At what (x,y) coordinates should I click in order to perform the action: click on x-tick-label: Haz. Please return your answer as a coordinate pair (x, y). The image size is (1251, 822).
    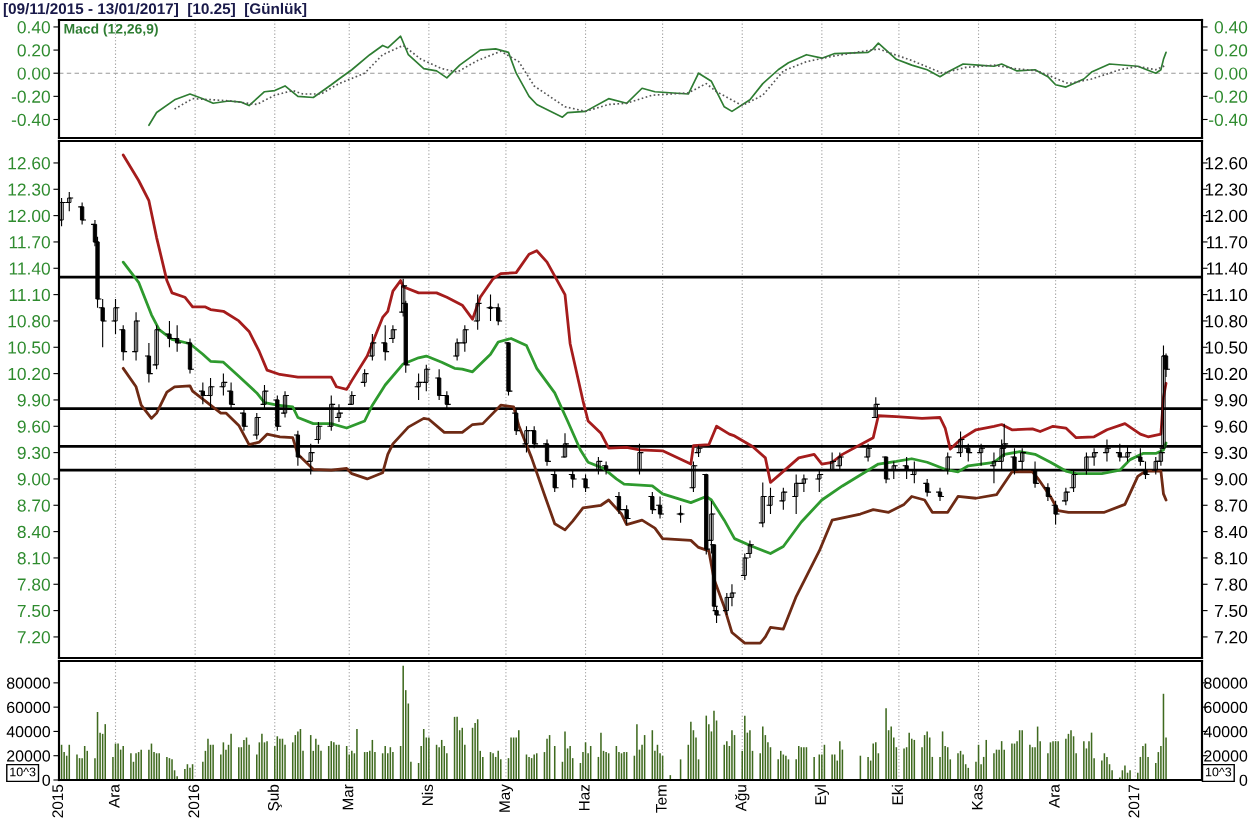
    Looking at the image, I should click on (584, 797).